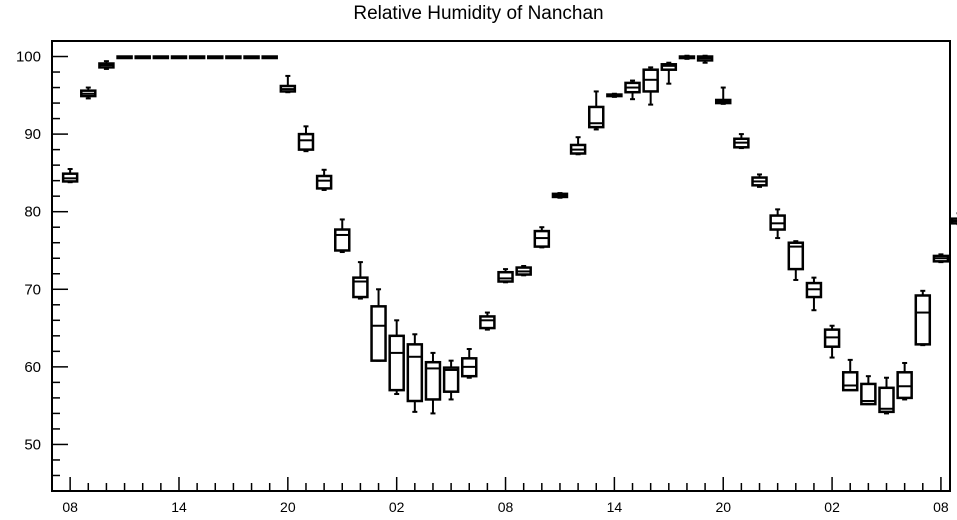 The width and height of the screenshot is (957, 520). Describe the element at coordinates (32, 289) in the screenshot. I see `y-tick-label: 70` at that location.